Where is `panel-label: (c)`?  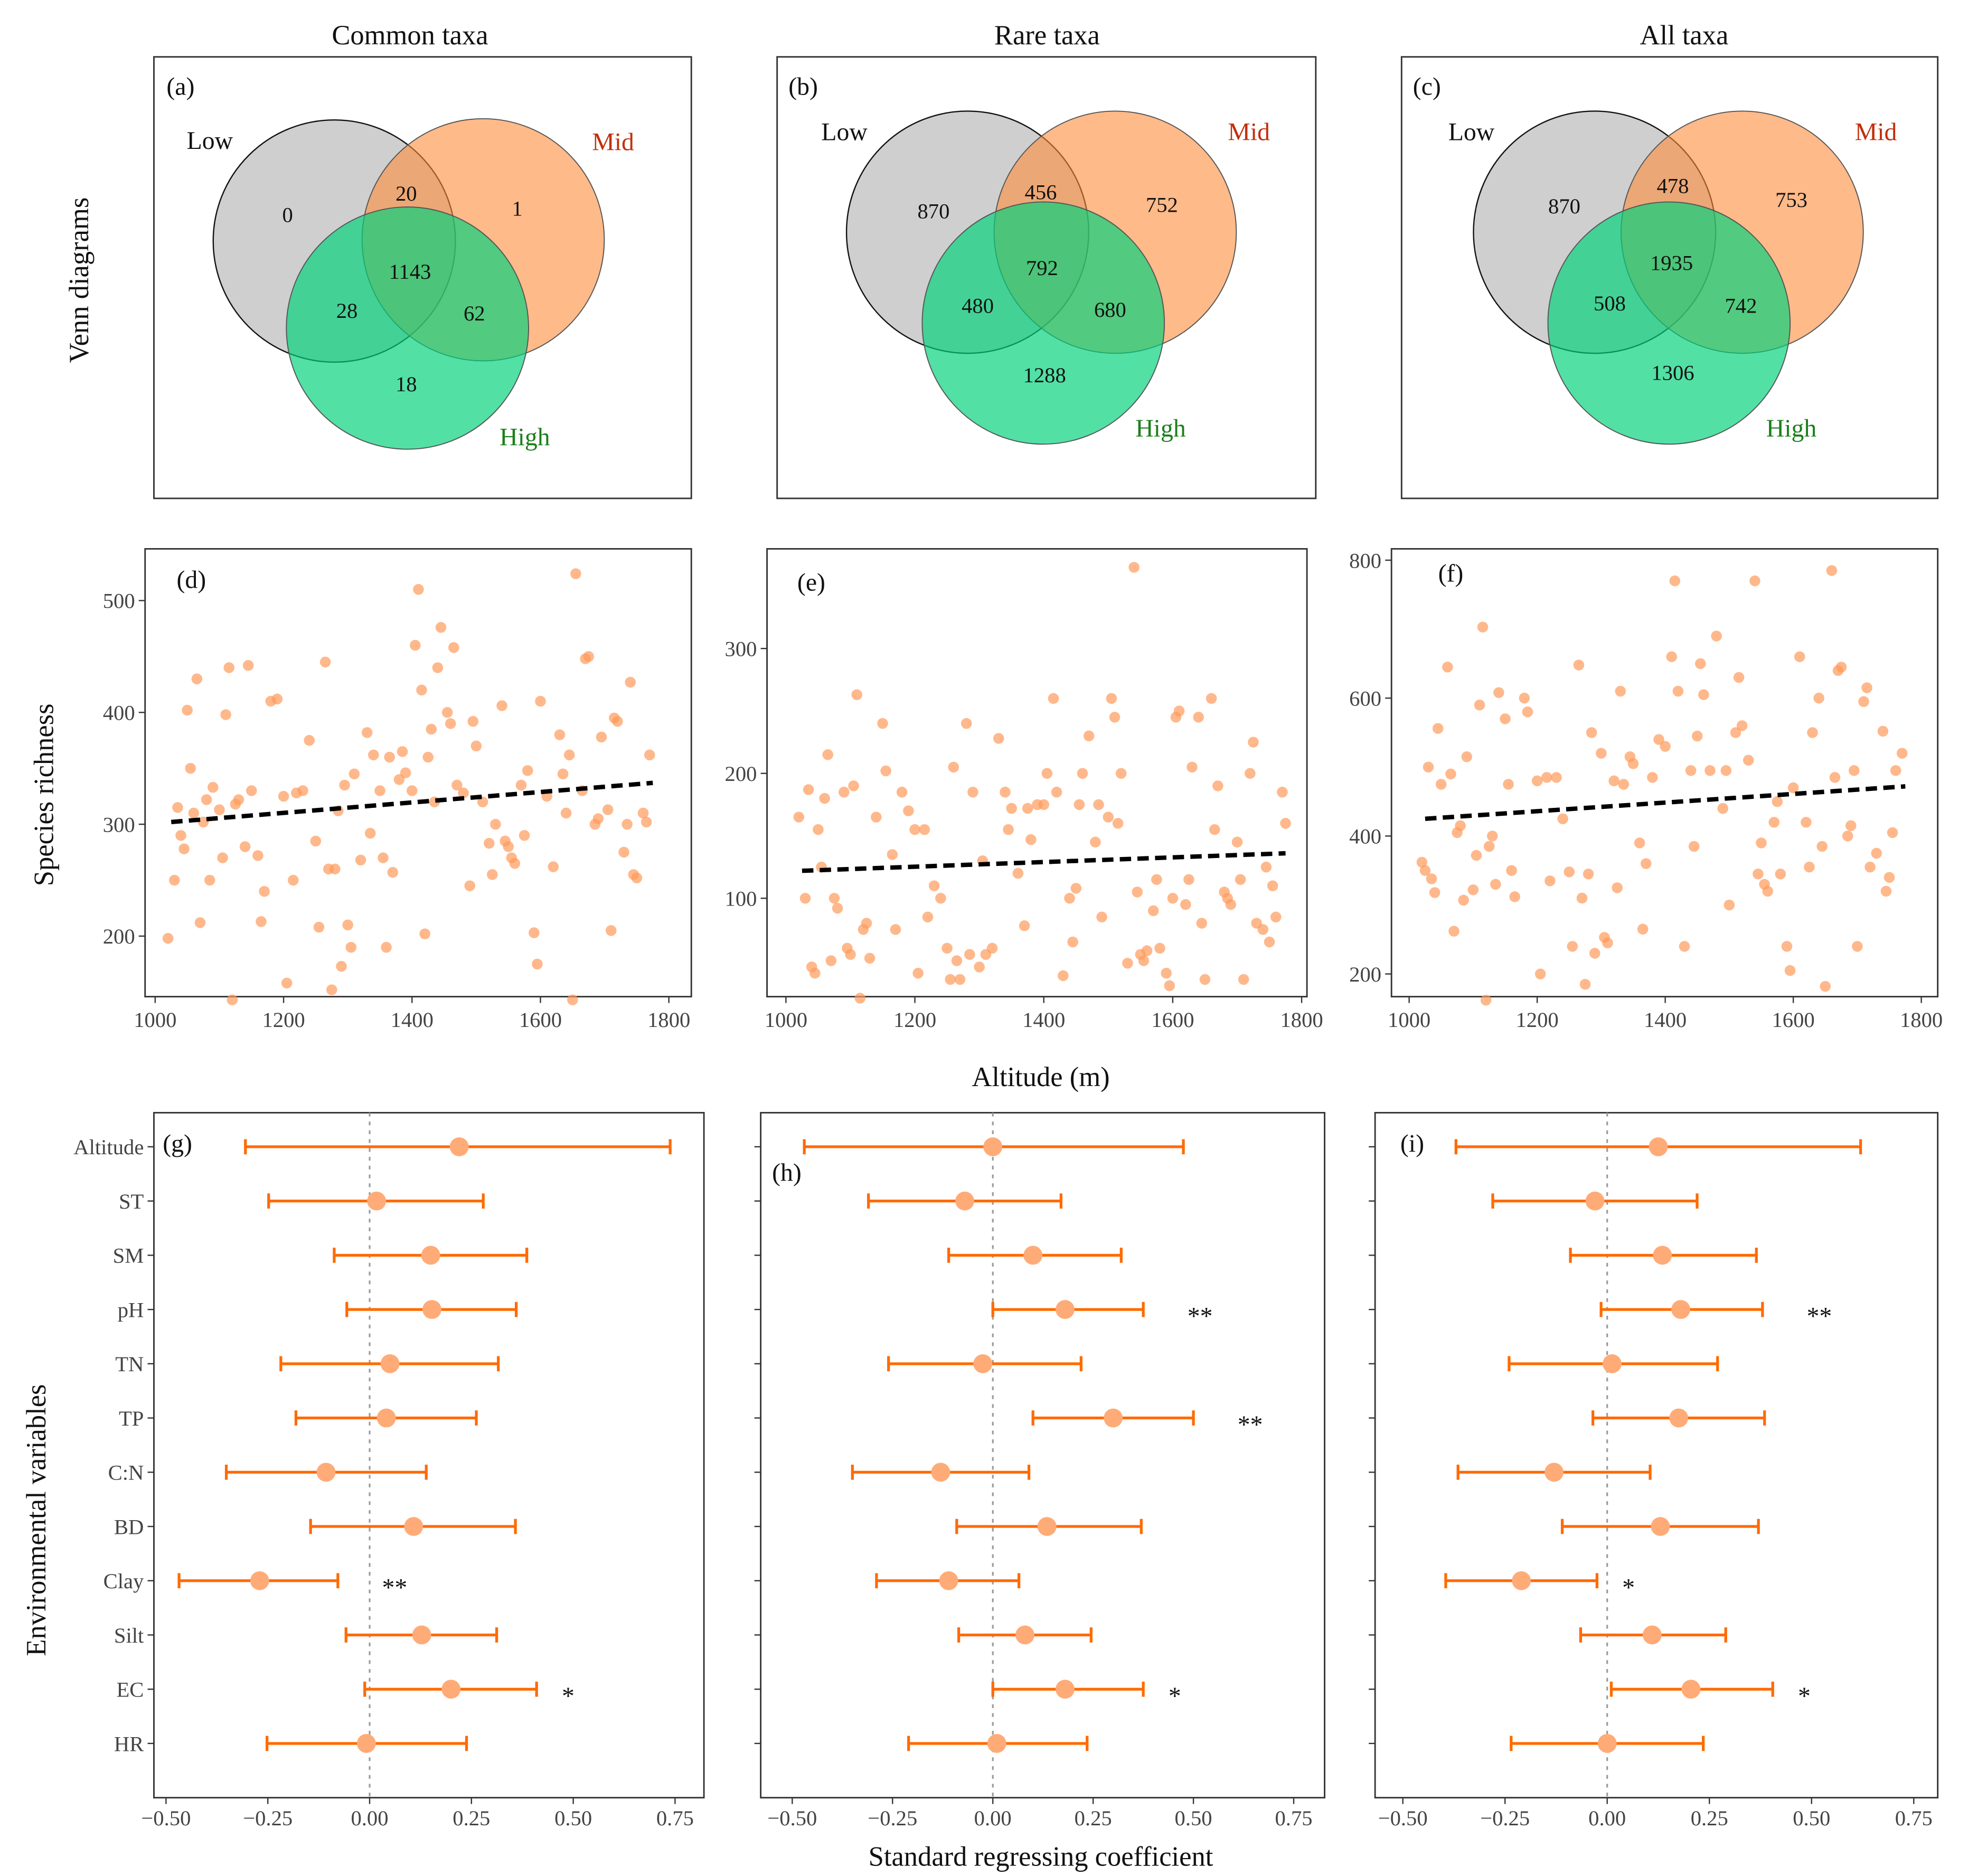
panel-label: (c) is located at coordinates (1427, 86).